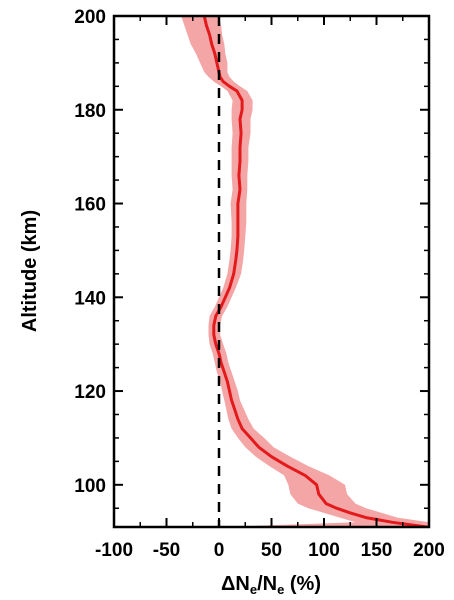 The image size is (454, 600). What do you see at coordinates (90, 111) in the screenshot?
I see `y-tick-label: 180` at bounding box center [90, 111].